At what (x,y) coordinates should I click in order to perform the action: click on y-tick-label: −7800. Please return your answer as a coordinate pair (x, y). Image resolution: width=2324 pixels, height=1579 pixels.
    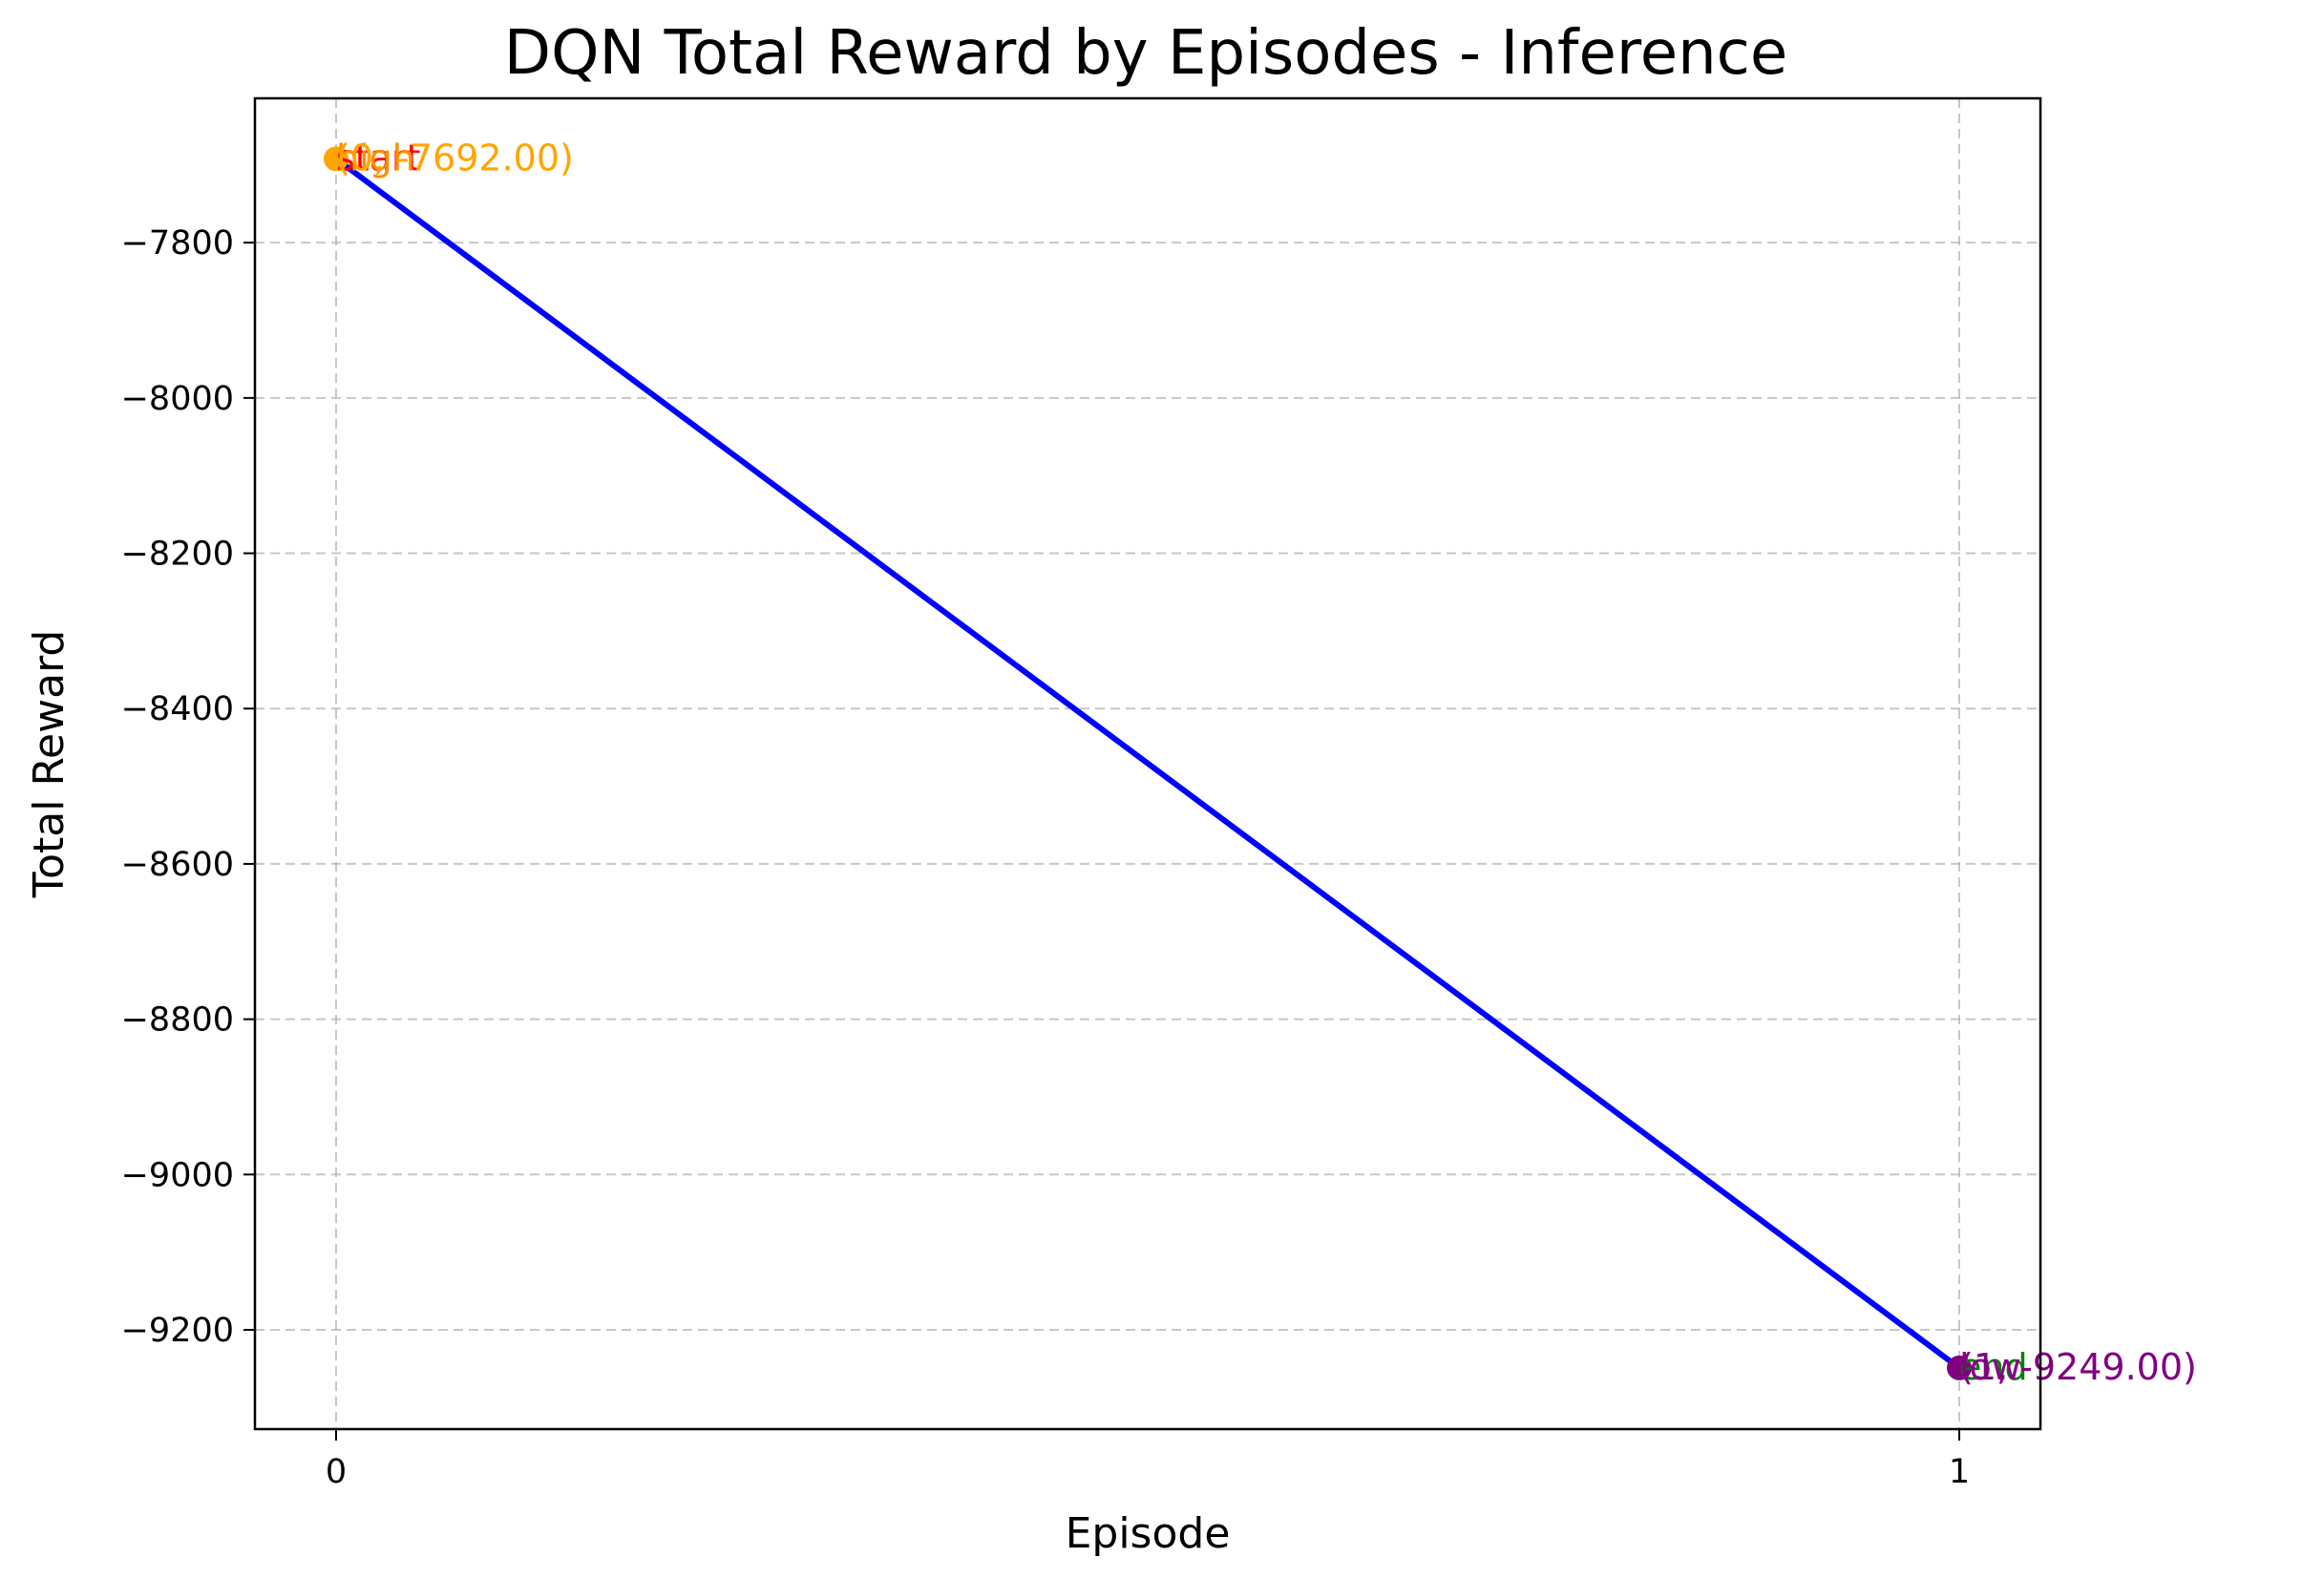
    Looking at the image, I should click on (177, 244).